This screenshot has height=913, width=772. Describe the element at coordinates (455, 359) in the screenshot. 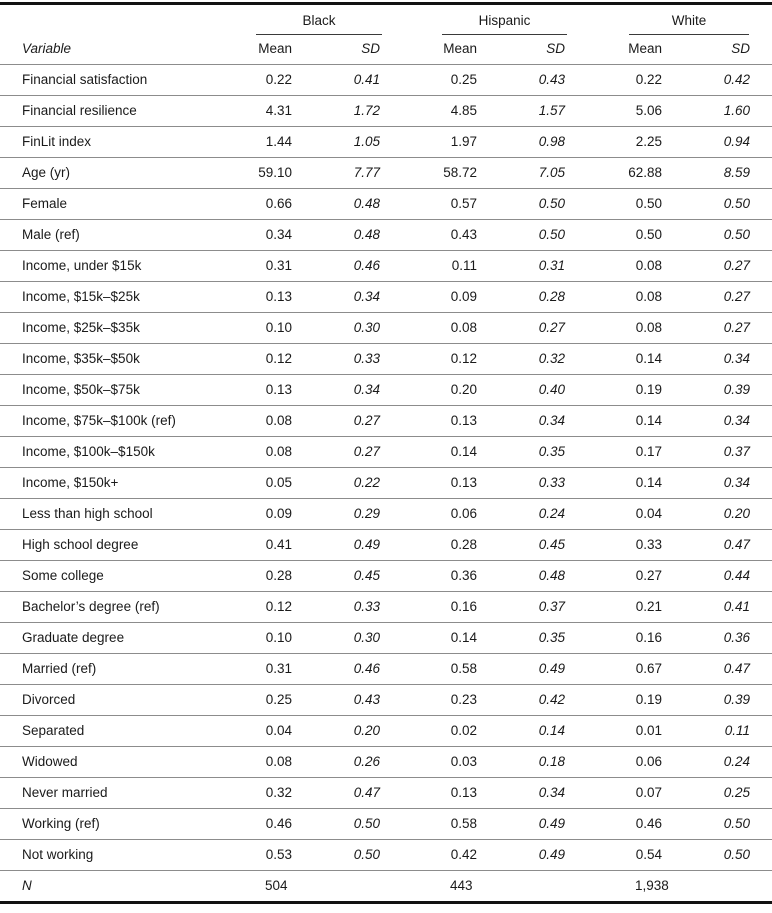

I see `hispanic-mean-cell: 0.12` at that location.